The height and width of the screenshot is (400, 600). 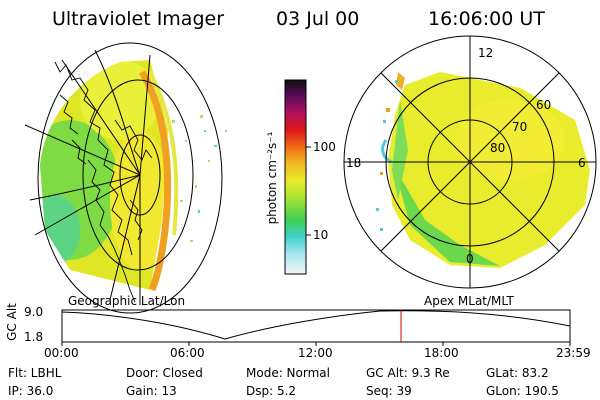 I want to click on mlt-label-6: 6, so click(x=582, y=163).